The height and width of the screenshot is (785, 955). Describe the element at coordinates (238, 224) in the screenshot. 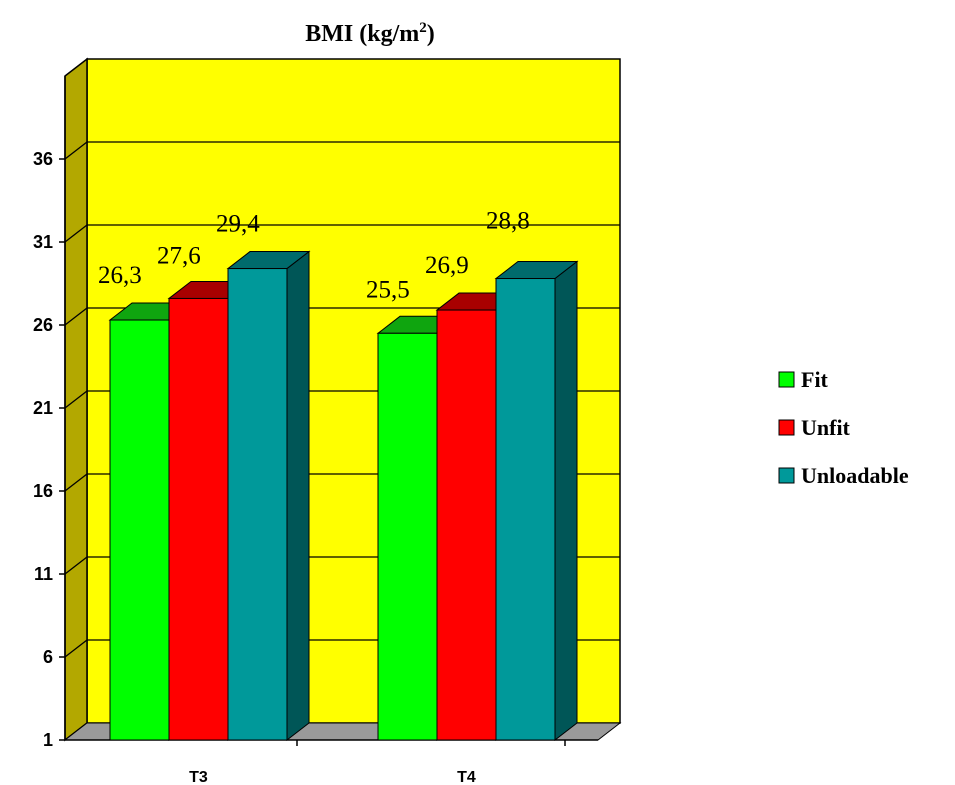

I see `data-label: 29,4` at that location.